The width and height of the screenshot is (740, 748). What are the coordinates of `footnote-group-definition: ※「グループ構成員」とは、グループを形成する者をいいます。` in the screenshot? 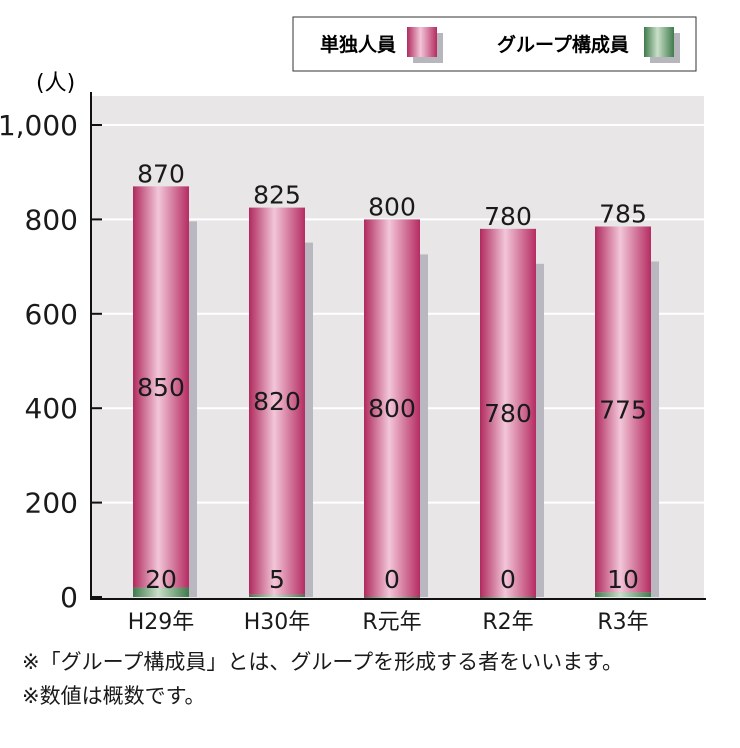 It's located at (322, 662).